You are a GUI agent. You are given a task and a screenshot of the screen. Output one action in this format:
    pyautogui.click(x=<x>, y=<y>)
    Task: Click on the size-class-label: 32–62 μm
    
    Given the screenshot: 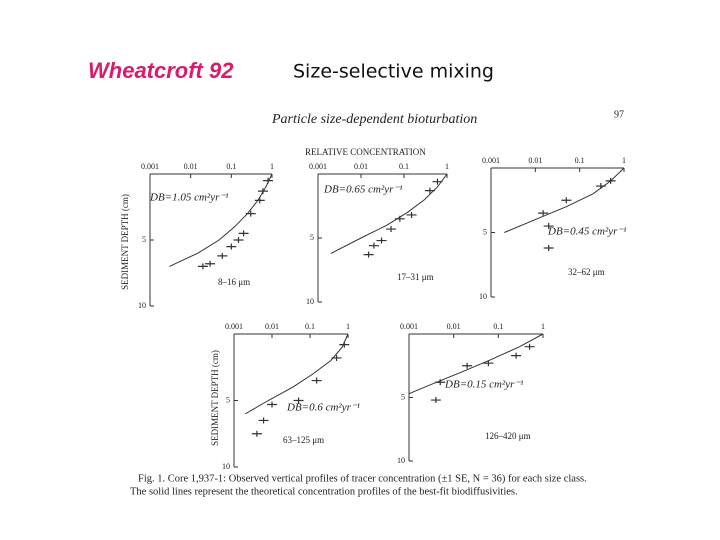 What is the action you would take?
    pyautogui.click(x=586, y=272)
    